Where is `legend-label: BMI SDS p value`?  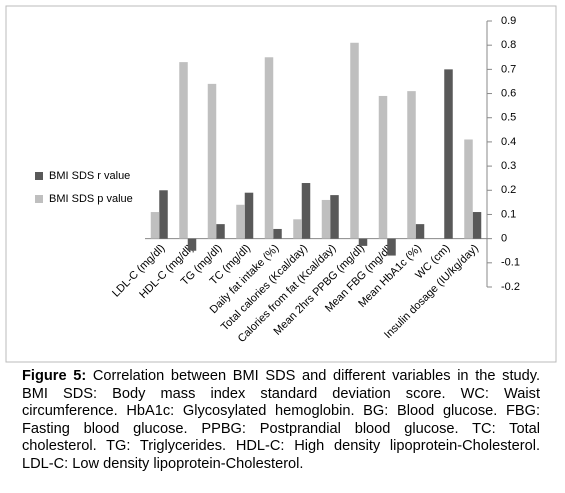 legend-label: BMI SDS p value is located at coordinates (91, 199).